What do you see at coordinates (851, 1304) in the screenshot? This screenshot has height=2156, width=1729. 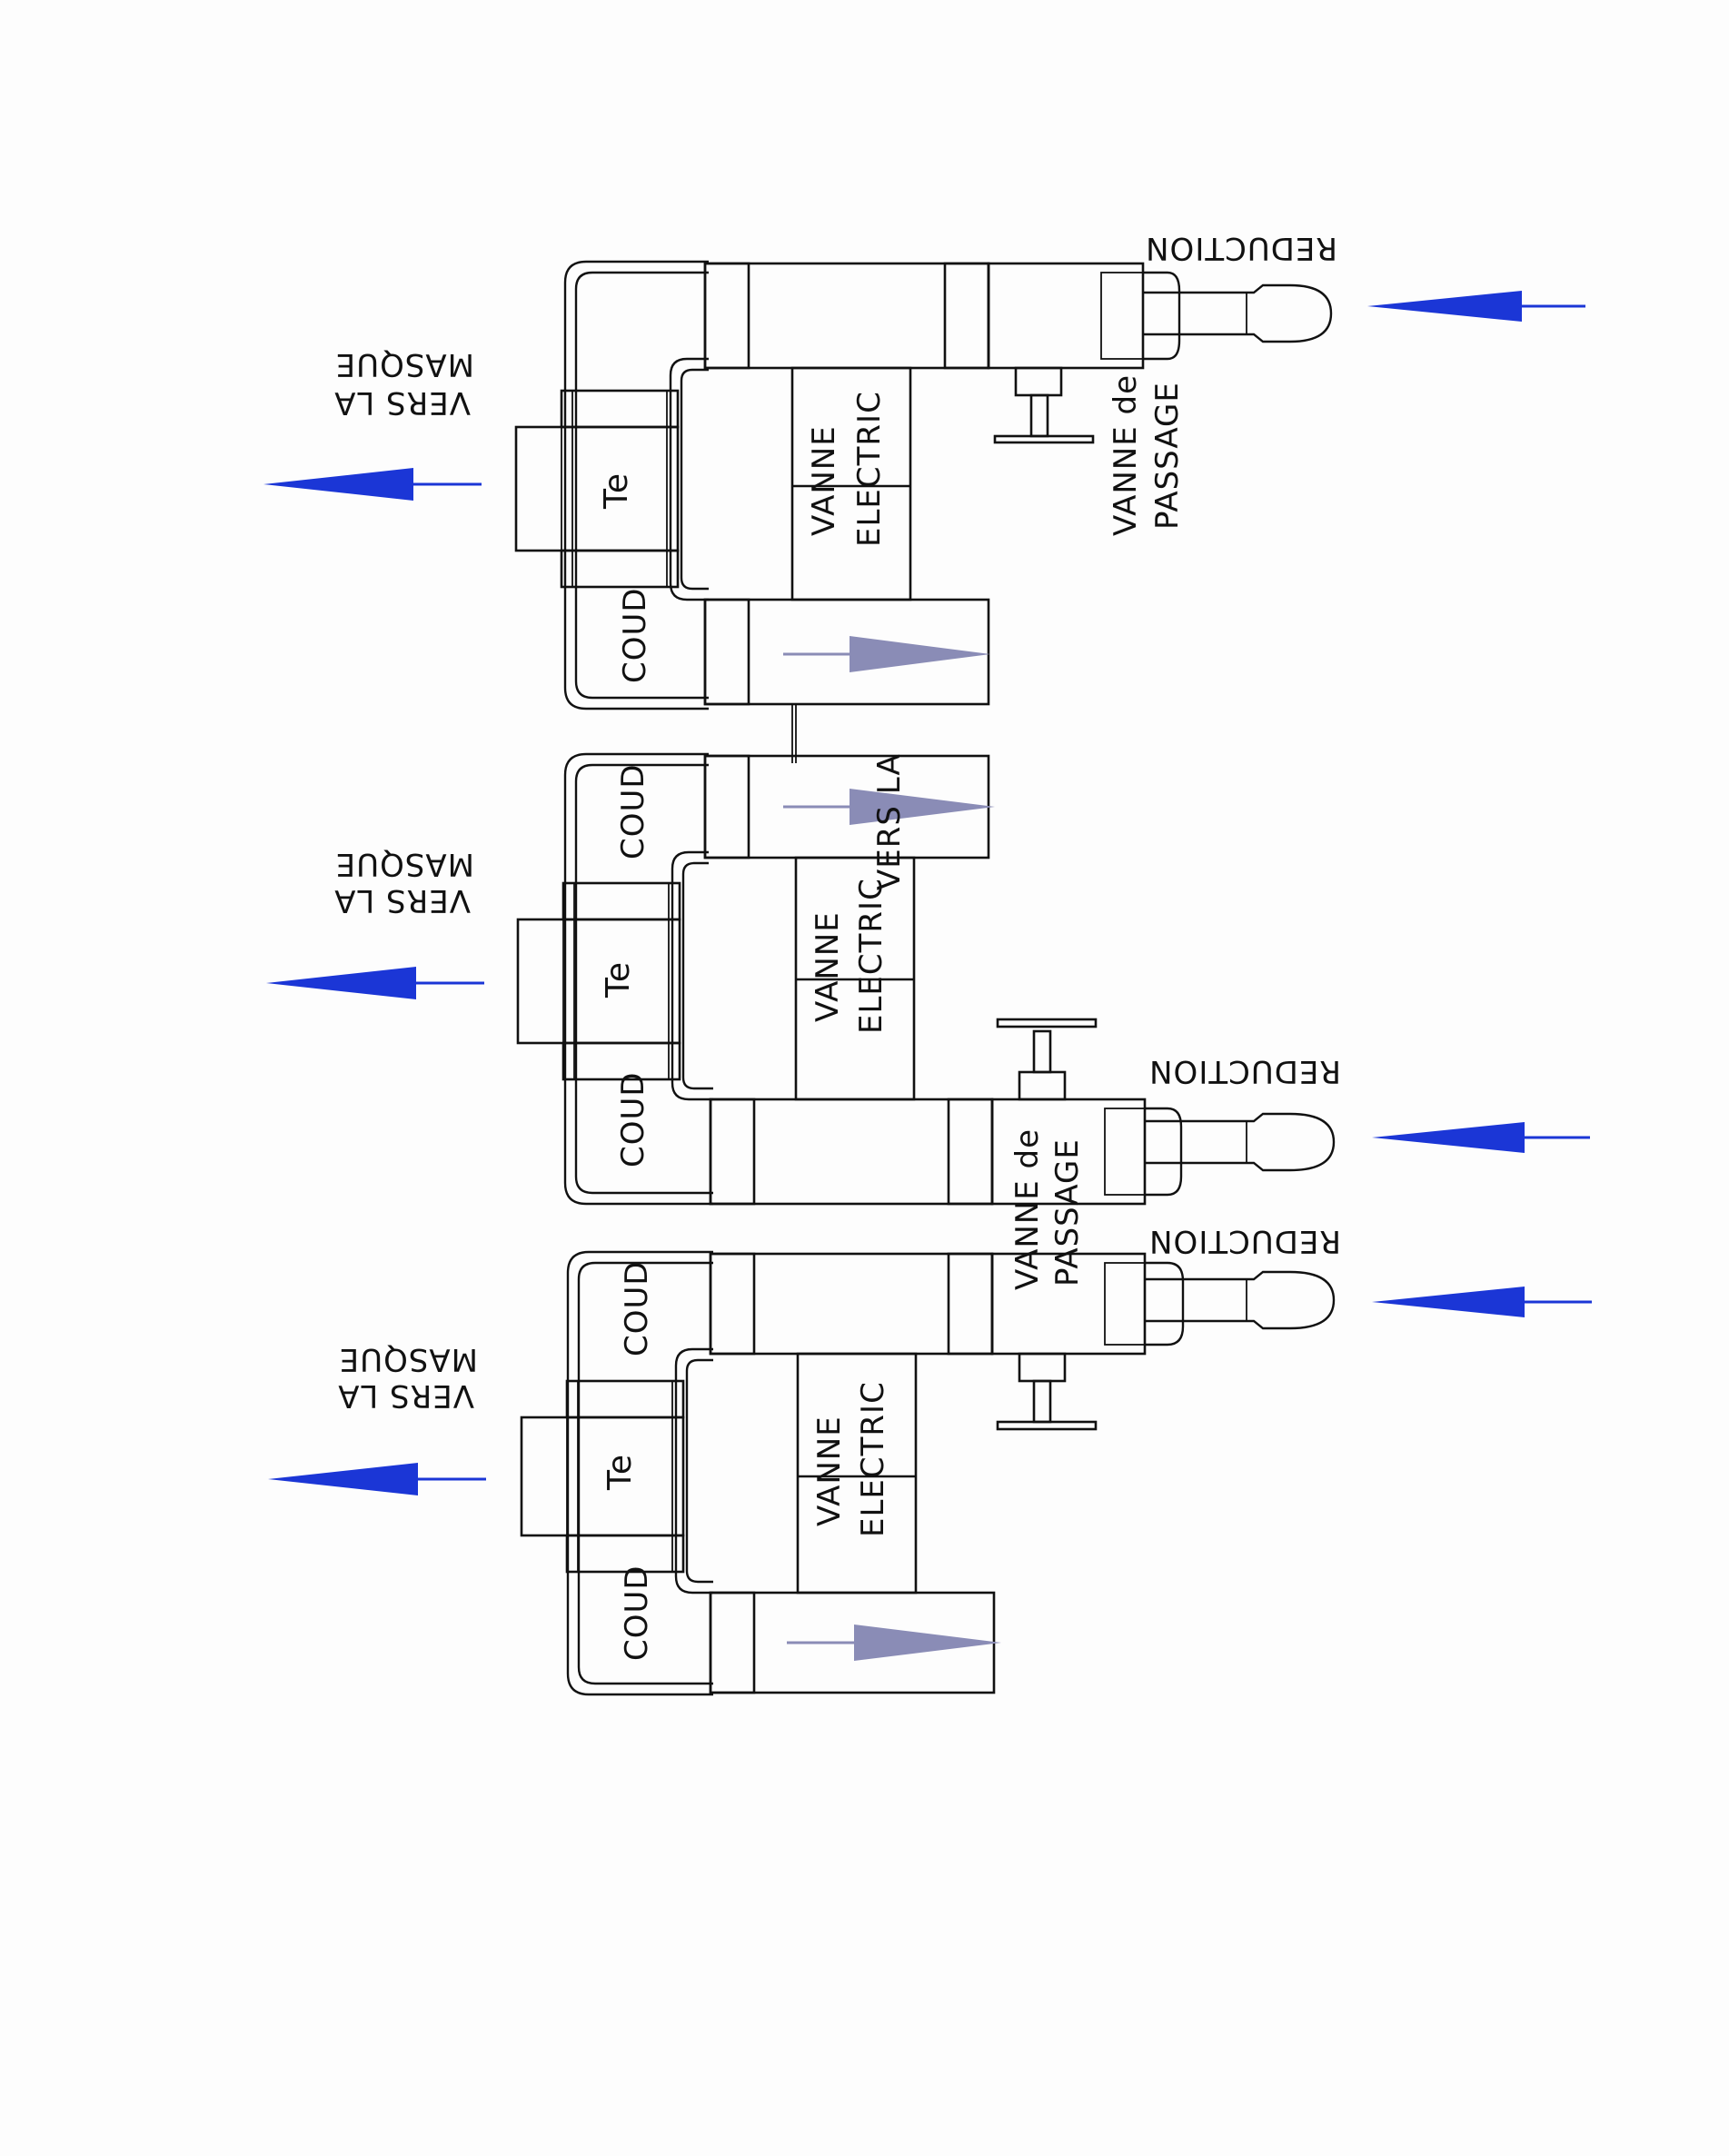 I see `pipe-segment-3a` at bounding box center [851, 1304].